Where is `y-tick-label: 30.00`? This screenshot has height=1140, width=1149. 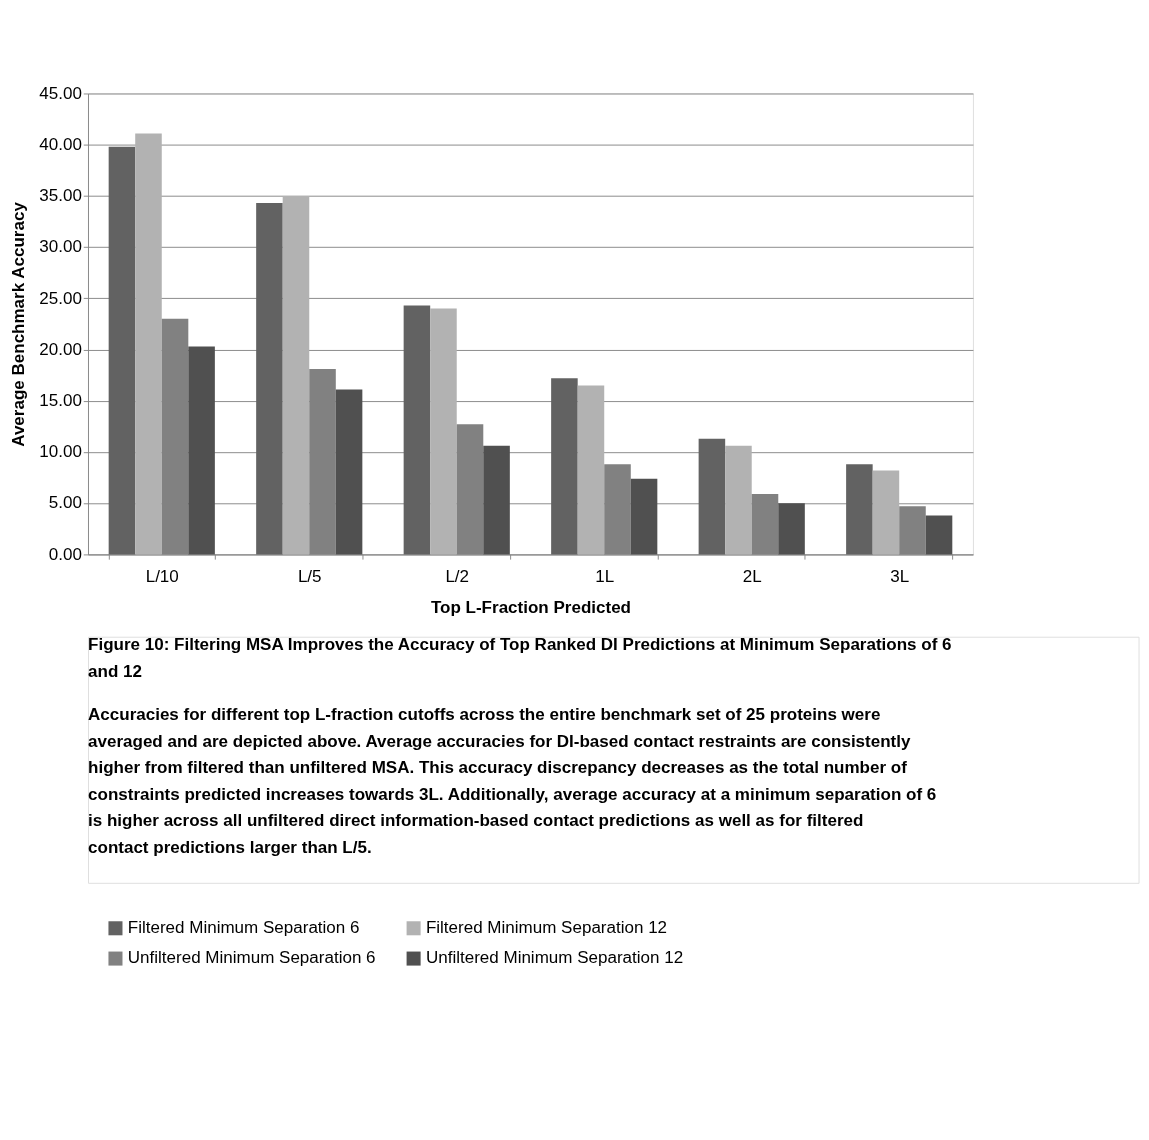 y-tick-label: 30.00 is located at coordinates (60, 247).